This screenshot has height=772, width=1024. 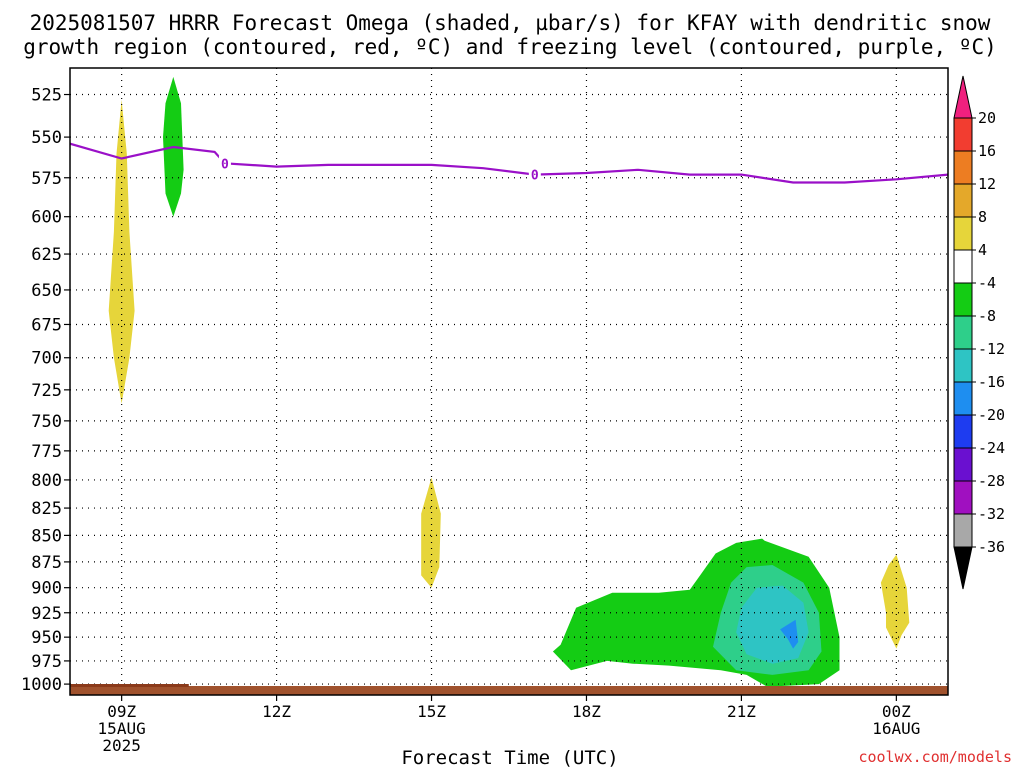 I want to click on colorbar-bottom-arrow, so click(x=963, y=568).